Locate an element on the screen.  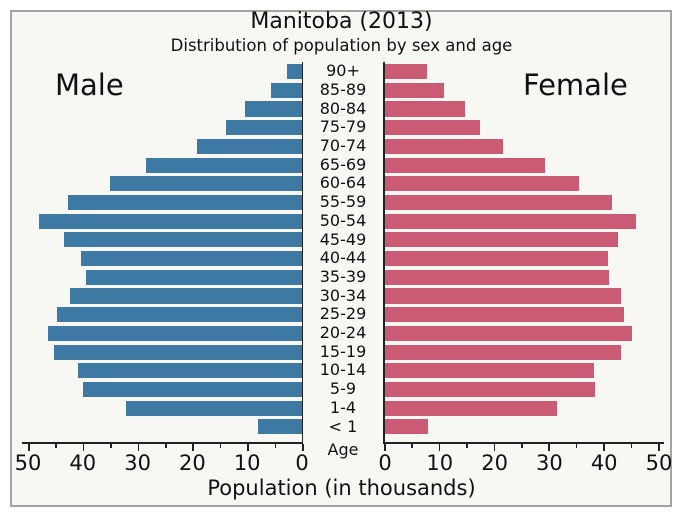
age-group-label: 30-34 is located at coordinates (343, 295).